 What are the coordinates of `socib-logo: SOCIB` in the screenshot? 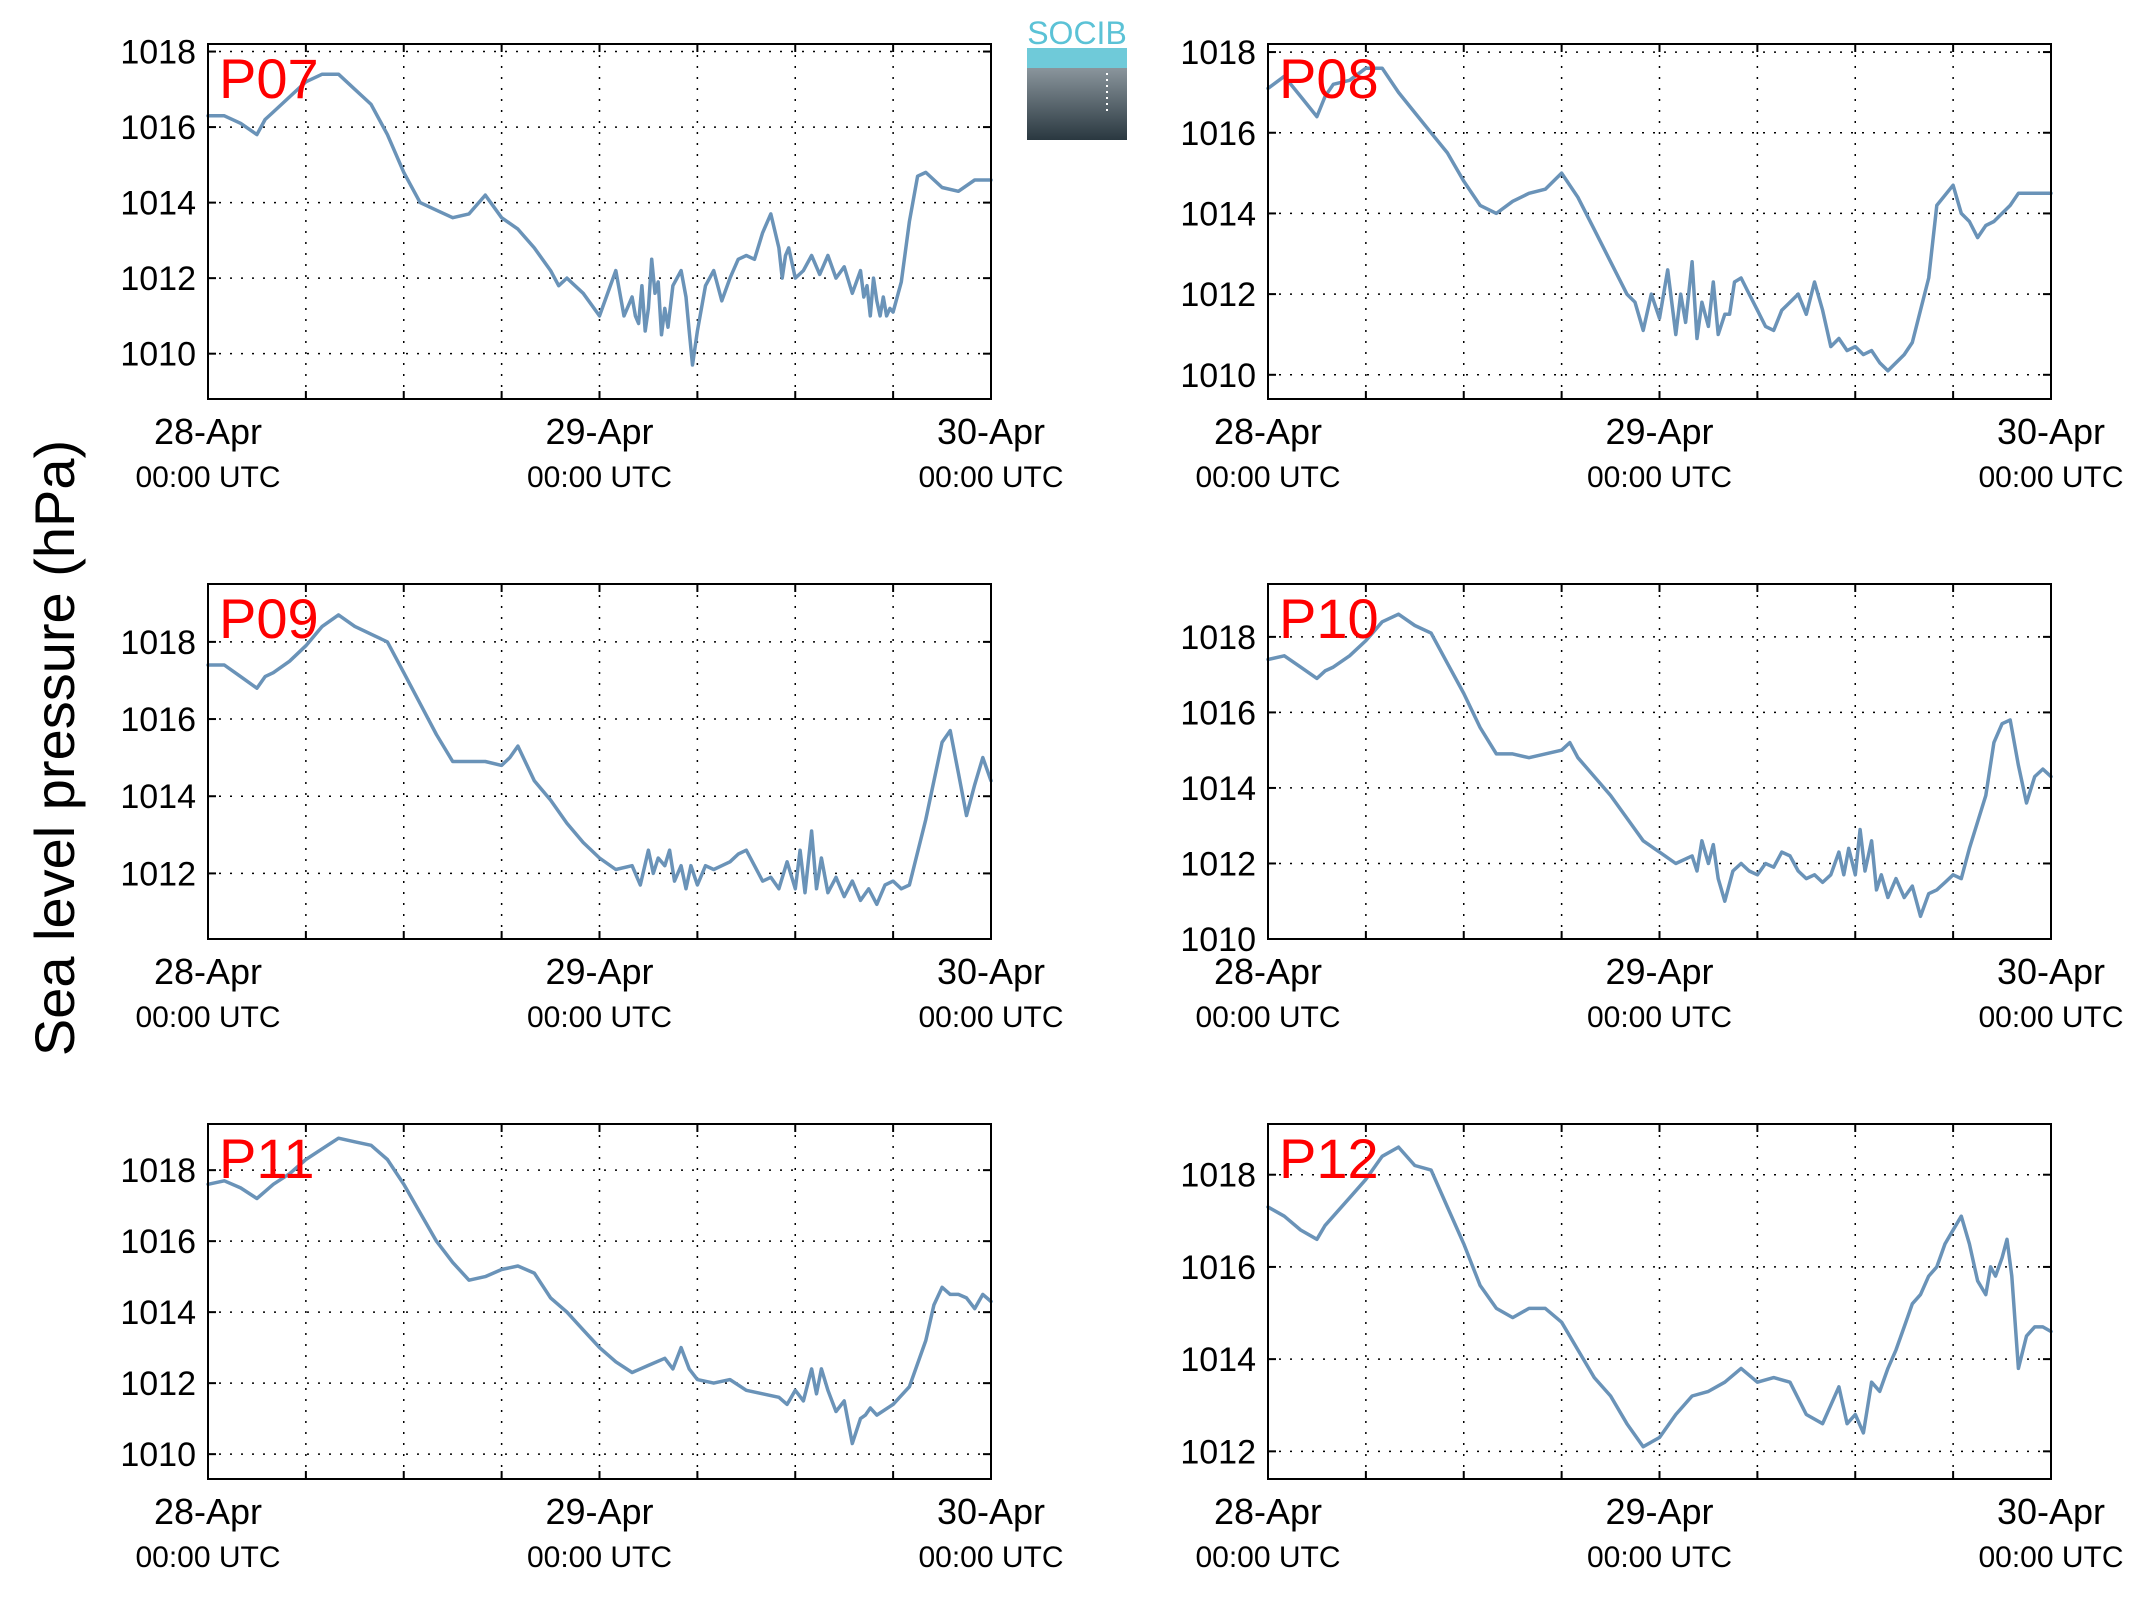 It's located at (1077, 77).